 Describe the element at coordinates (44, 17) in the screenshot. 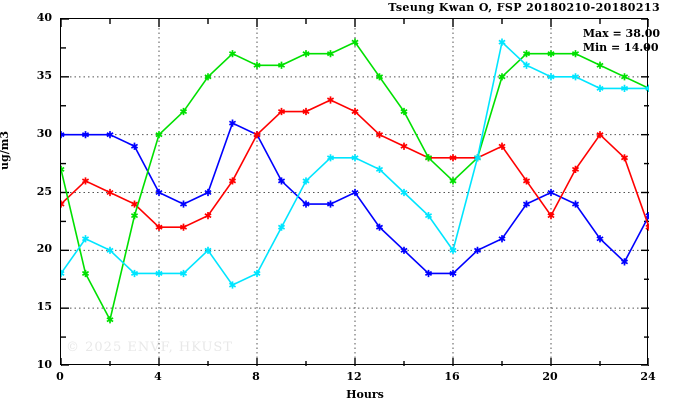

I see `y-tick-label: 40` at that location.